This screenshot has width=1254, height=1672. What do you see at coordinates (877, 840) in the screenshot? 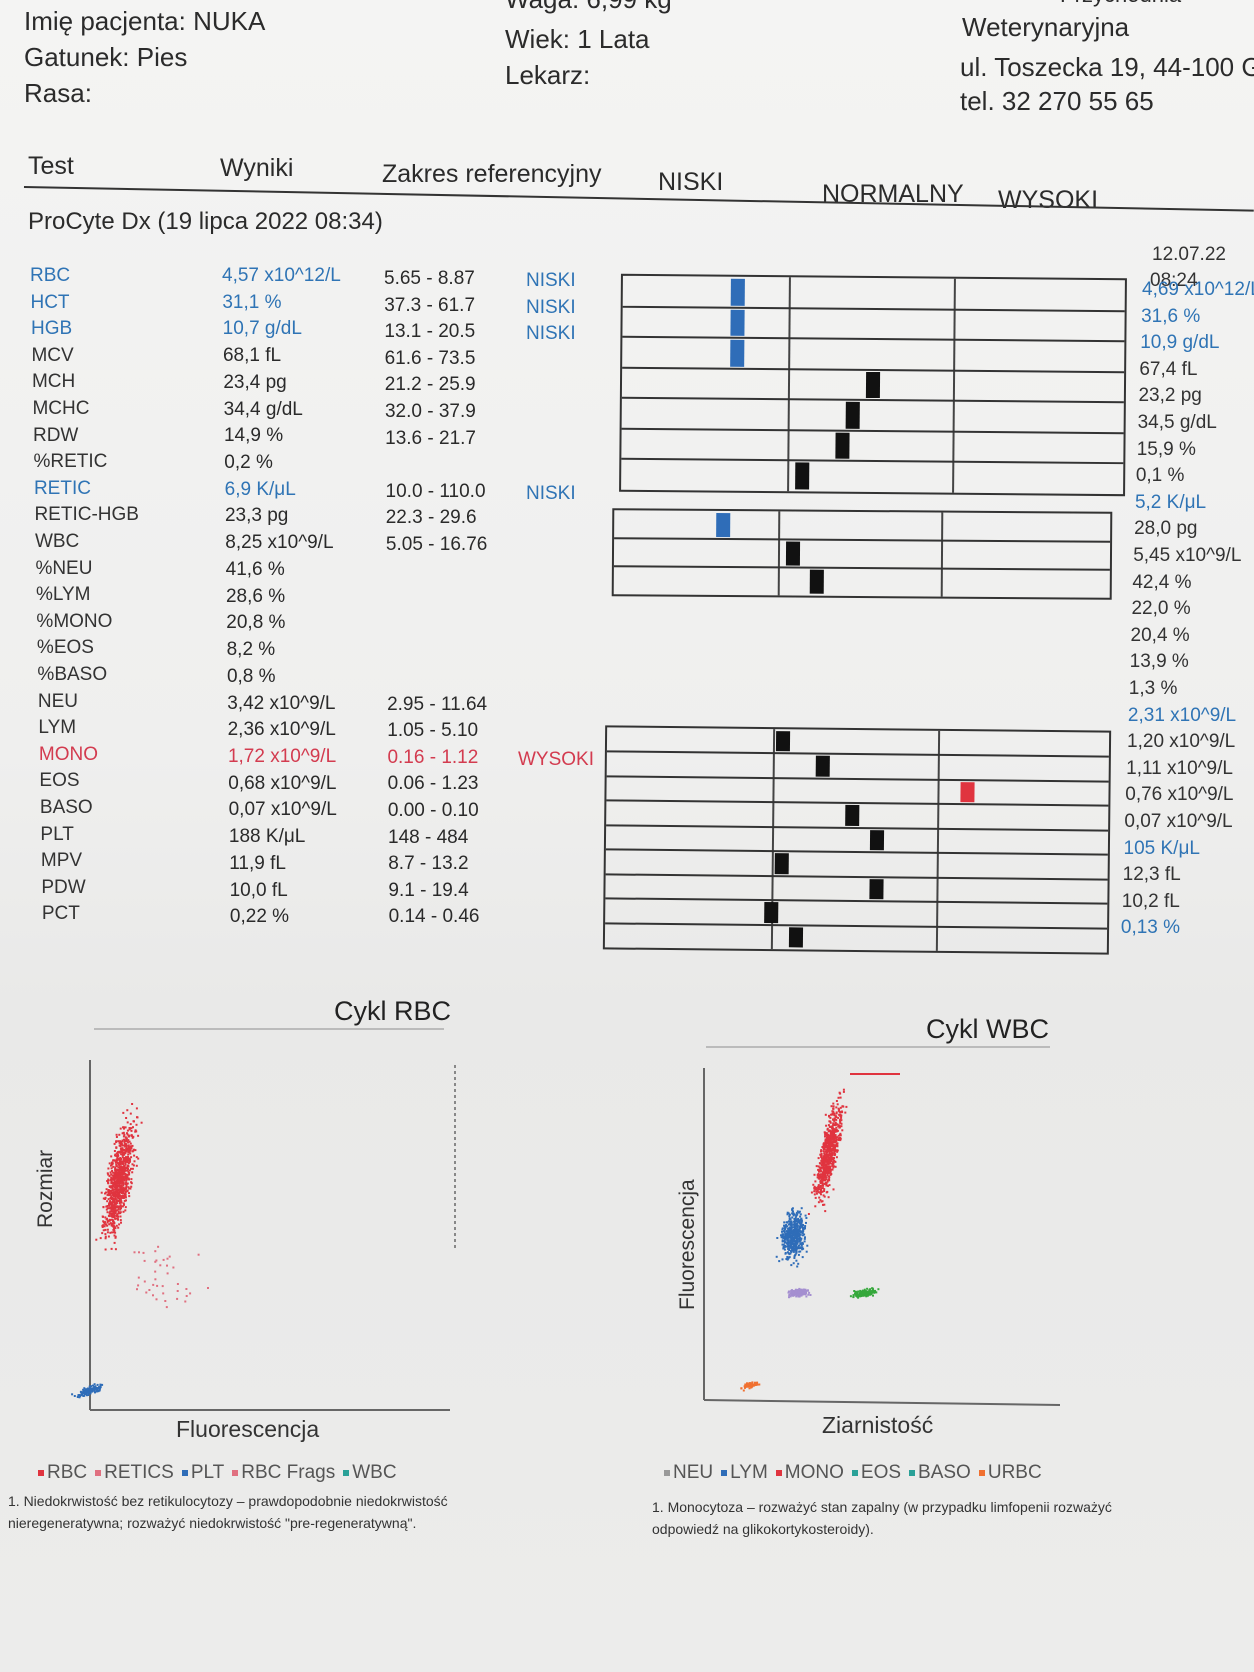
I see `range-marker-baso` at bounding box center [877, 840].